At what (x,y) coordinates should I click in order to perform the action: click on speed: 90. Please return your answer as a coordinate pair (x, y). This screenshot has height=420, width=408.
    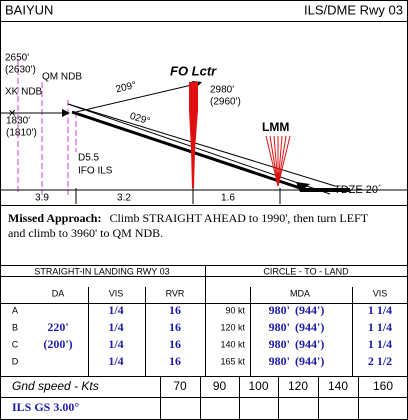
    Looking at the image, I should click on (220, 386).